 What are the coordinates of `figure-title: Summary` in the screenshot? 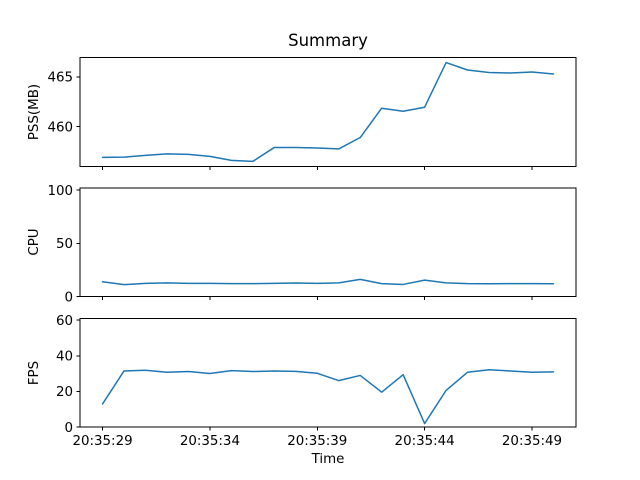 It's located at (328, 40).